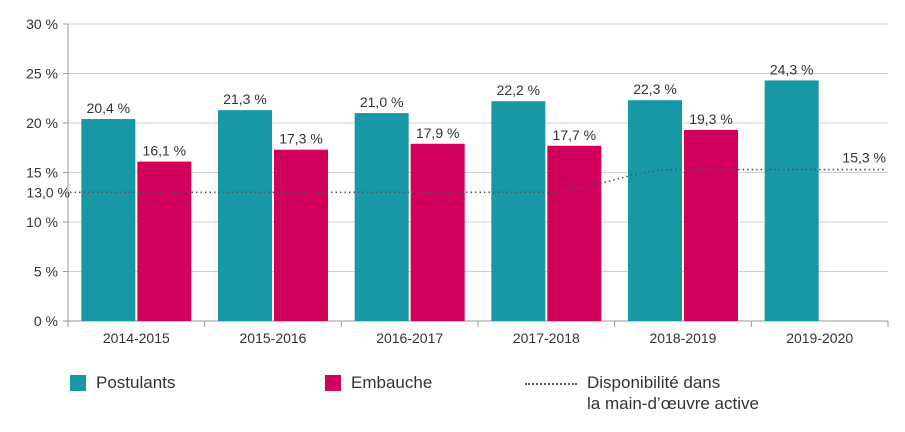  I want to click on legend-dotted-line, so click(551, 384).